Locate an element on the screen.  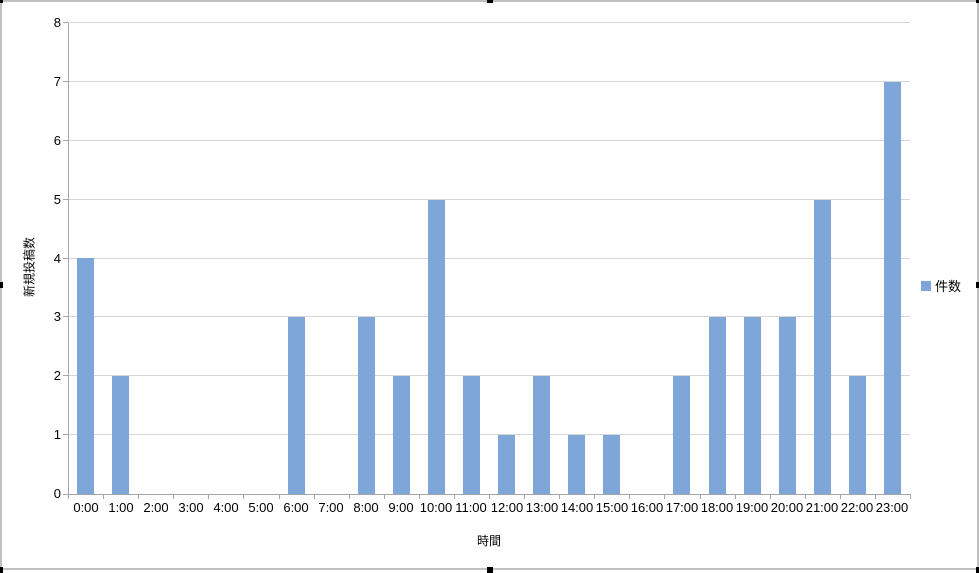
x-tick-label: 12:00 is located at coordinates (507, 507).